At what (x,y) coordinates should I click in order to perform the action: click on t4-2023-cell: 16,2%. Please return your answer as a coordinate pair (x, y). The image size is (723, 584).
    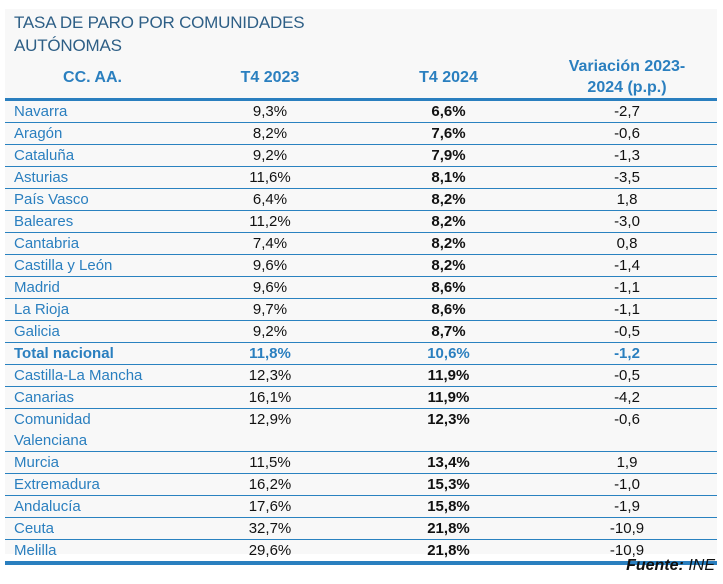
    Looking at the image, I should click on (270, 484).